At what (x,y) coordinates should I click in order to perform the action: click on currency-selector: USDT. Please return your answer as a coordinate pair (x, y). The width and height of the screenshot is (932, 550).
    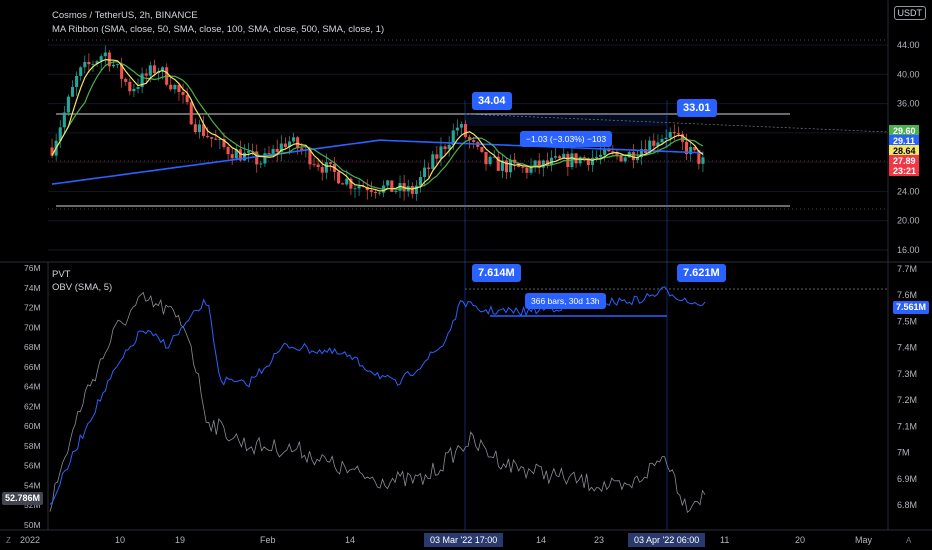
    Looking at the image, I should click on (909, 13).